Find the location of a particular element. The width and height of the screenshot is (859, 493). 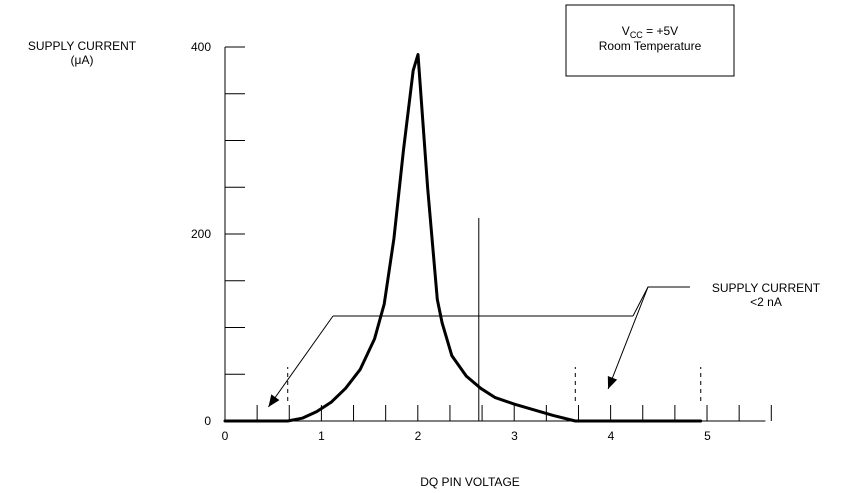

y-tick-label: 400 is located at coordinates (201, 47).